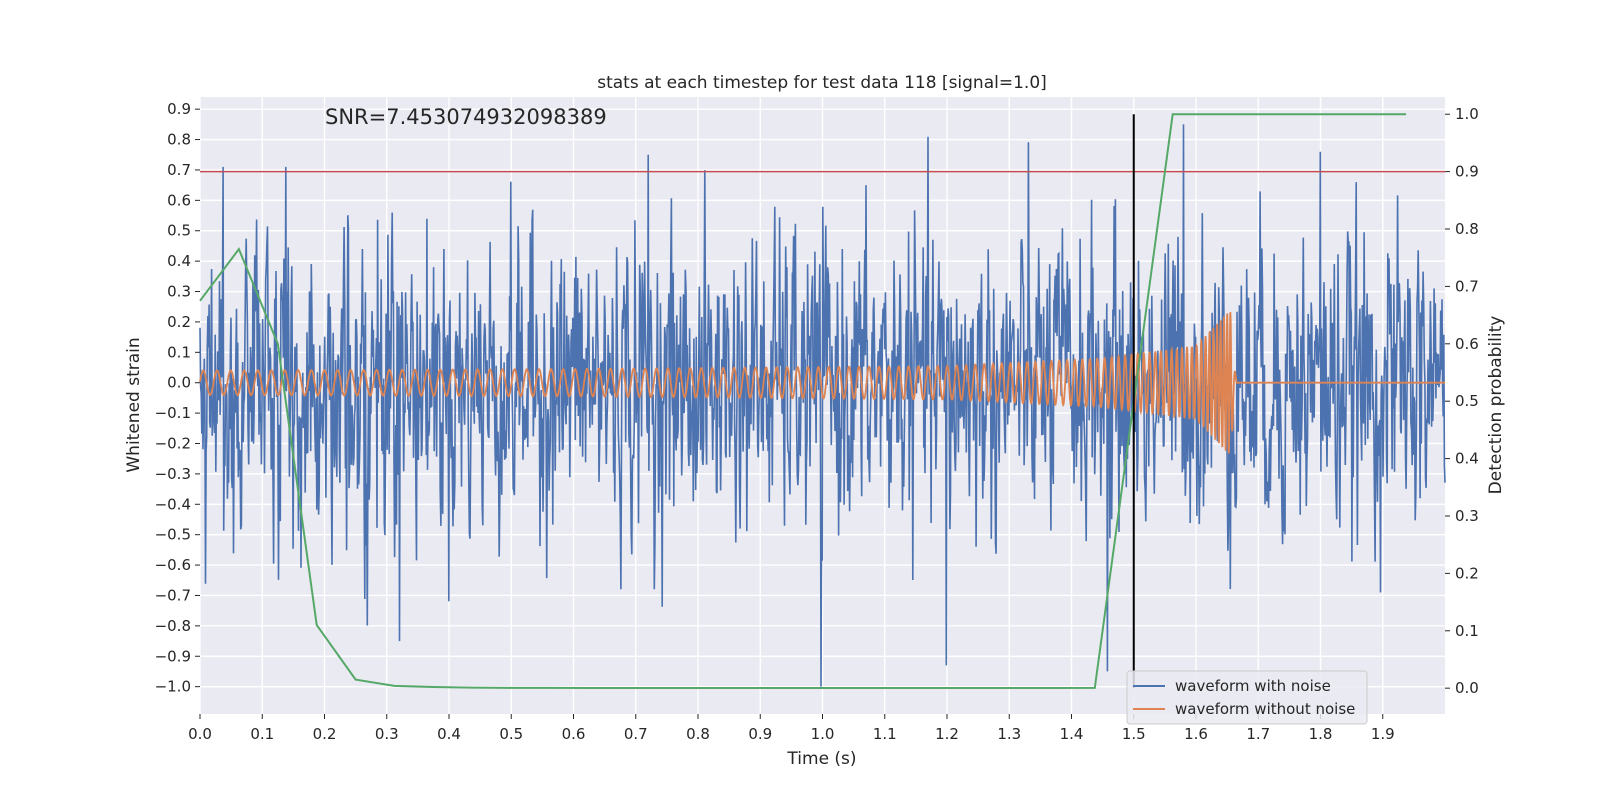  I want to click on legend-box, so click(1247, 697).